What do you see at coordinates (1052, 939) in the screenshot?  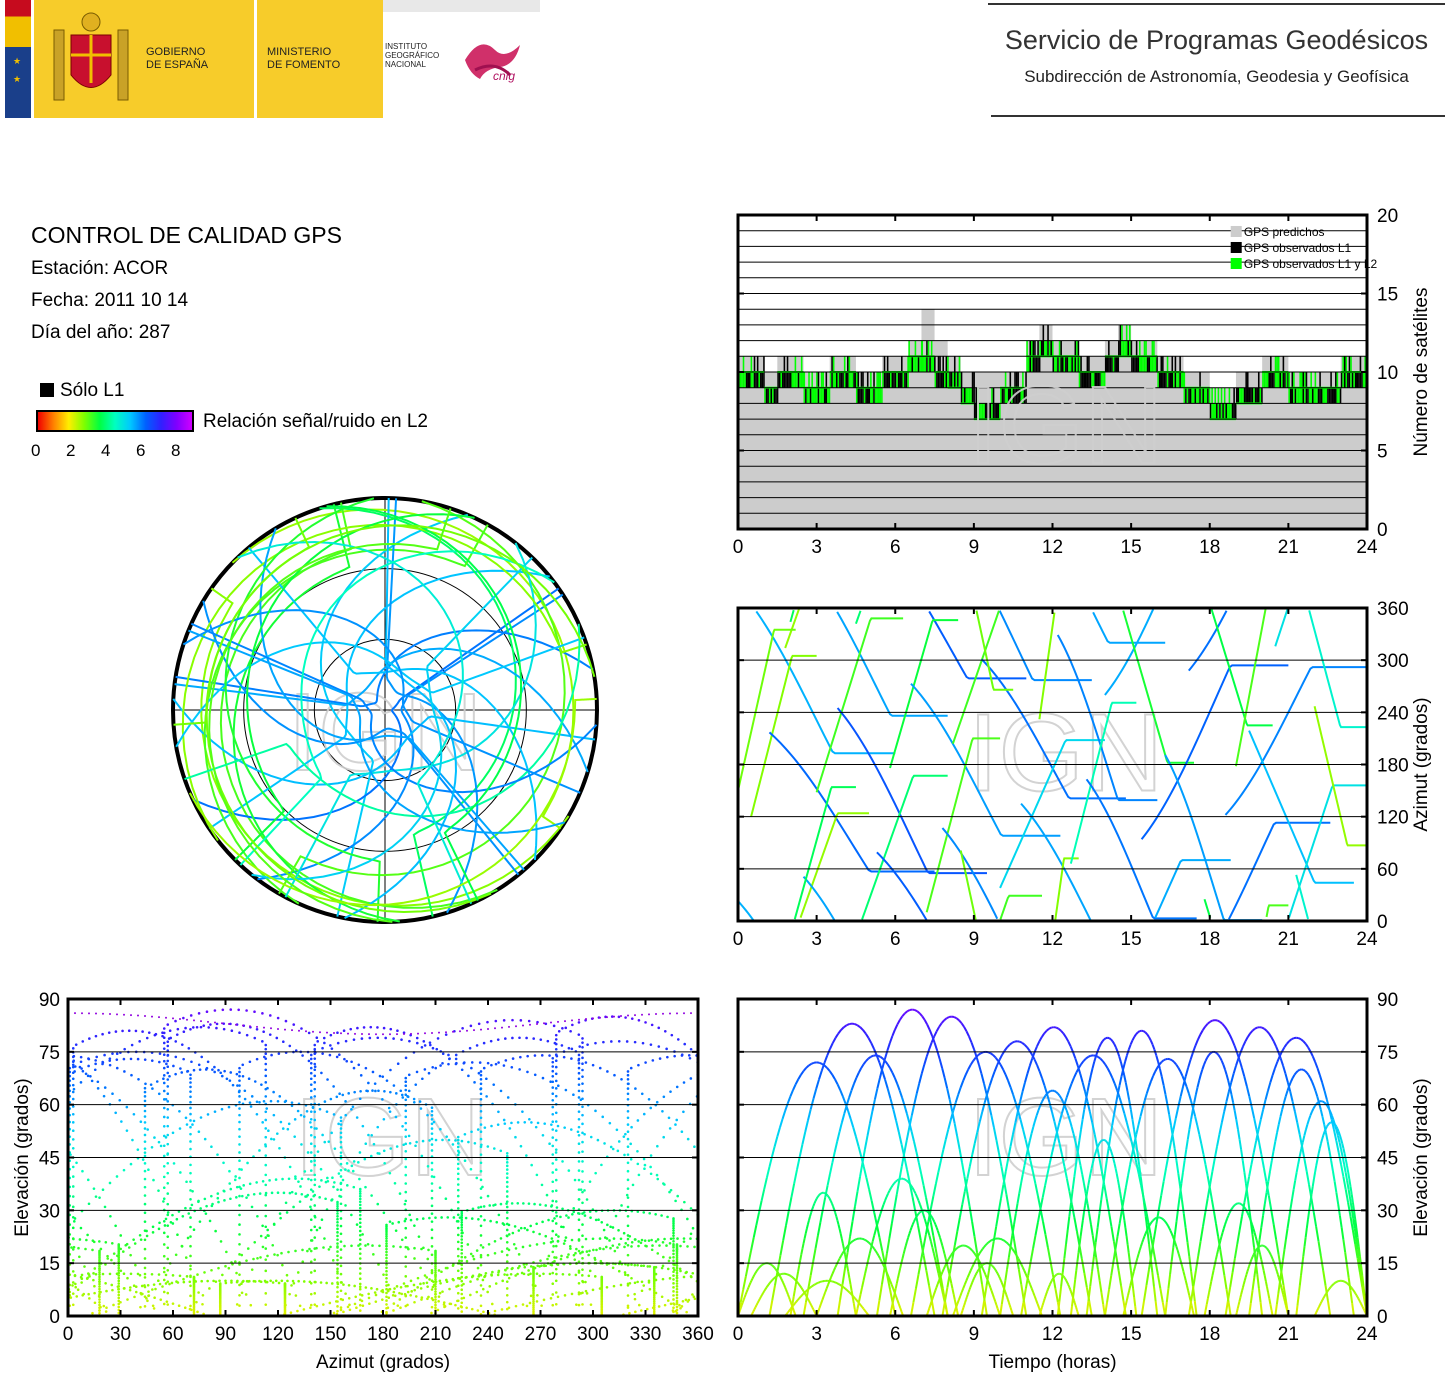 I see `aztime-xtick-label: 12` at bounding box center [1052, 939].